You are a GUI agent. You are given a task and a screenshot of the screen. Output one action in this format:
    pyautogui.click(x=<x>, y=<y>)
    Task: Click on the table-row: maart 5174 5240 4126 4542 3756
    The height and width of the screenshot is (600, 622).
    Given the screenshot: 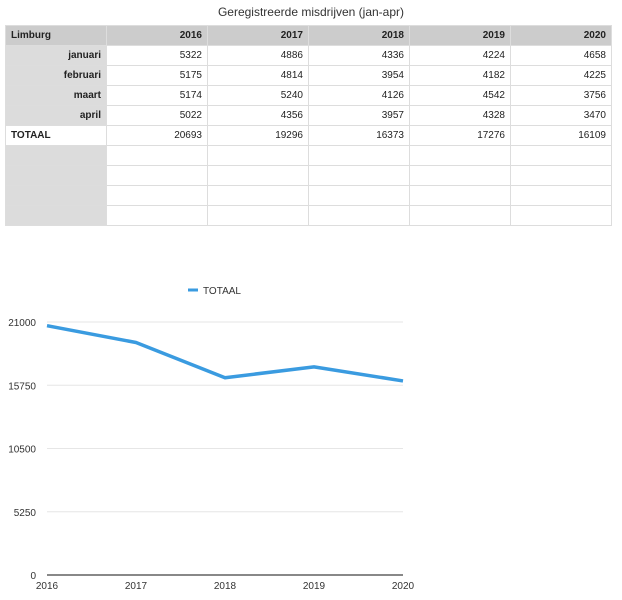 What is the action you would take?
    pyautogui.click(x=308, y=95)
    